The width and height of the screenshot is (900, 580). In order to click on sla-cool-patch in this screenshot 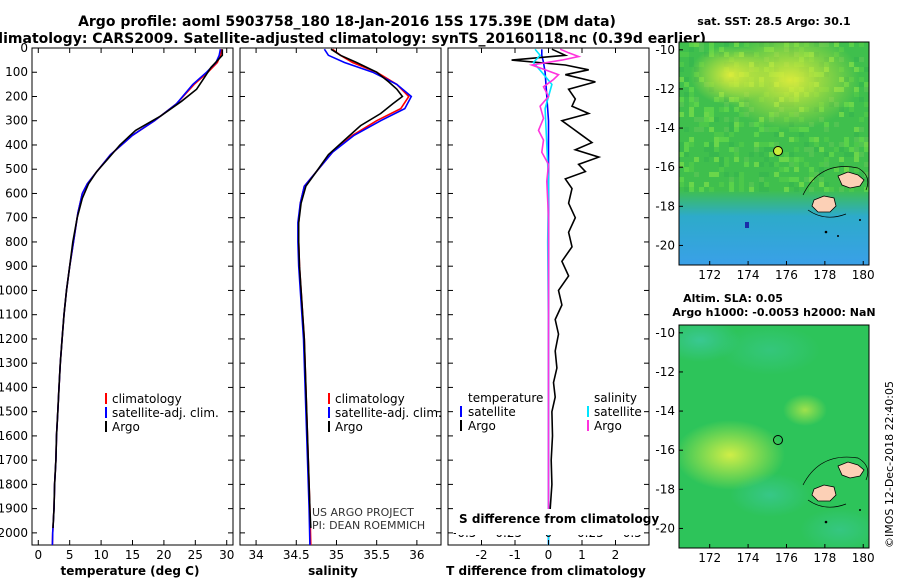, I will do `click(834, 528)`.